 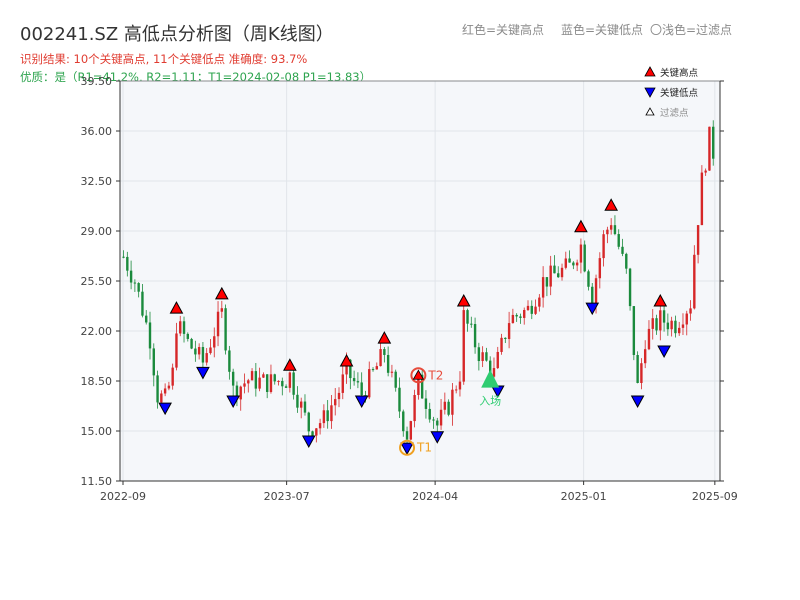 What do you see at coordinates (97, 231) in the screenshot?
I see `y-tick-label: 29.00` at bounding box center [97, 231].